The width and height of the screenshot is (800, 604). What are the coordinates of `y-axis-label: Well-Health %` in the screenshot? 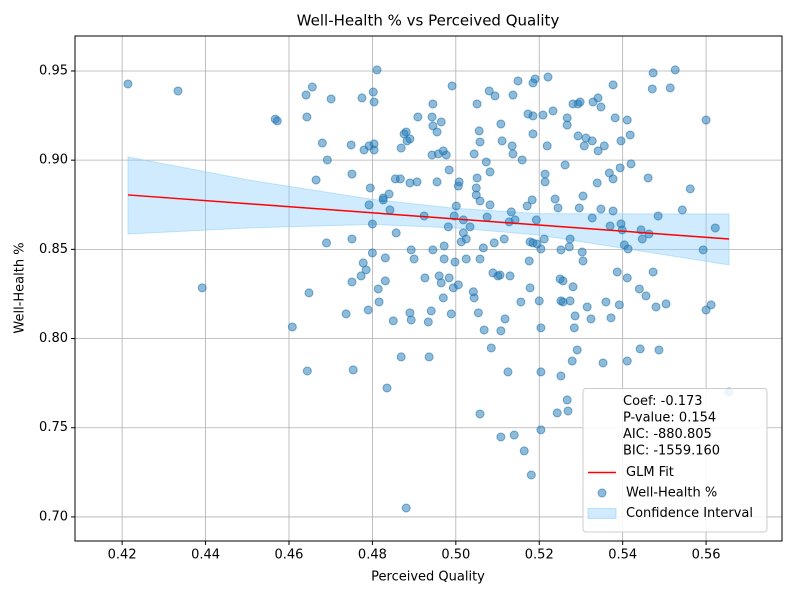 It's located at (20, 287).